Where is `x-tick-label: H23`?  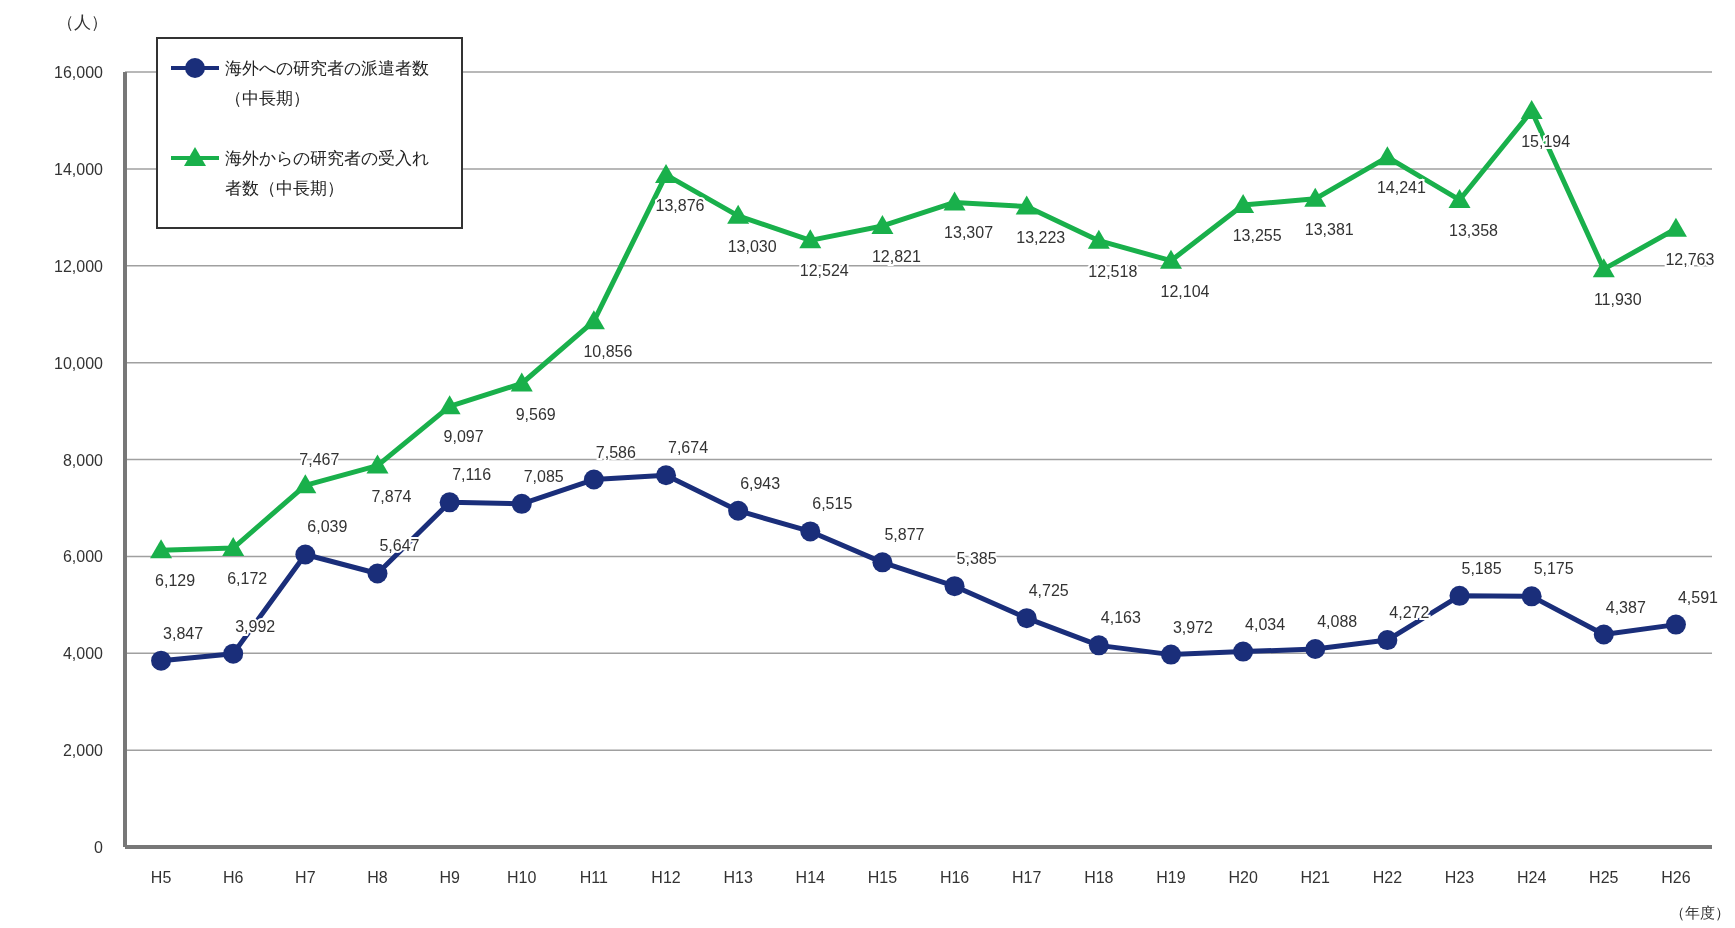 x-tick-label: H23 is located at coordinates (1459, 877).